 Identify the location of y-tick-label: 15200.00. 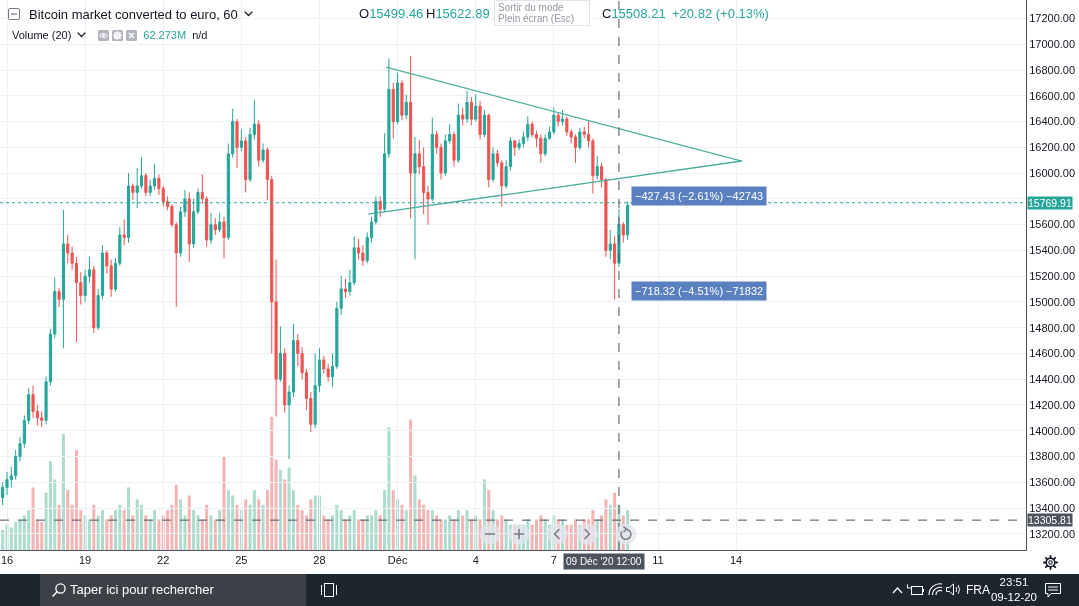
(1052, 276).